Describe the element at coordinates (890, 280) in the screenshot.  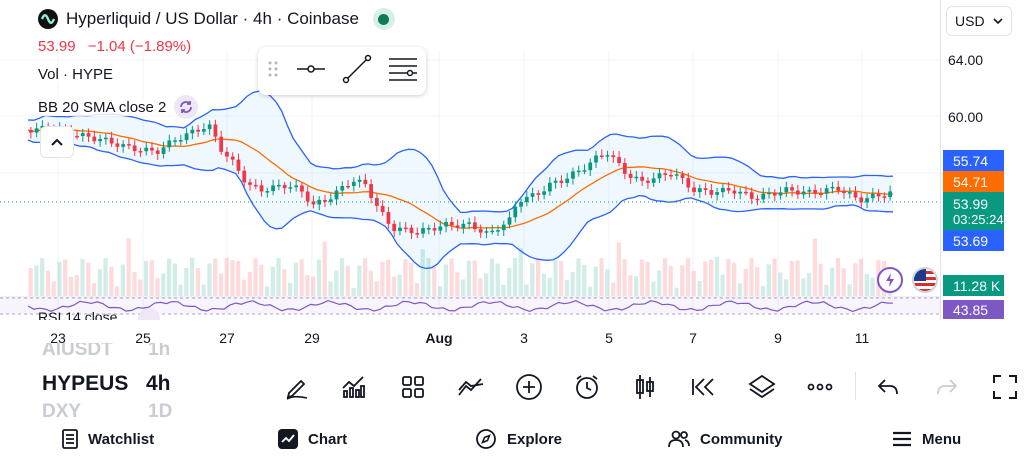
I see `flash-event-icon` at that location.